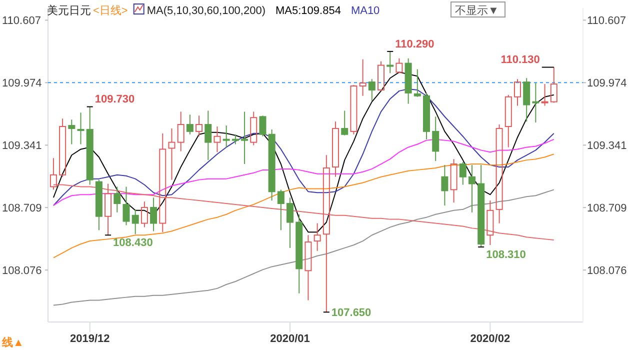 This screenshot has width=640, height=350. Describe the element at coordinates (110, 10) in the screenshot. I see `chart-subtitle: <日线>` at that location.